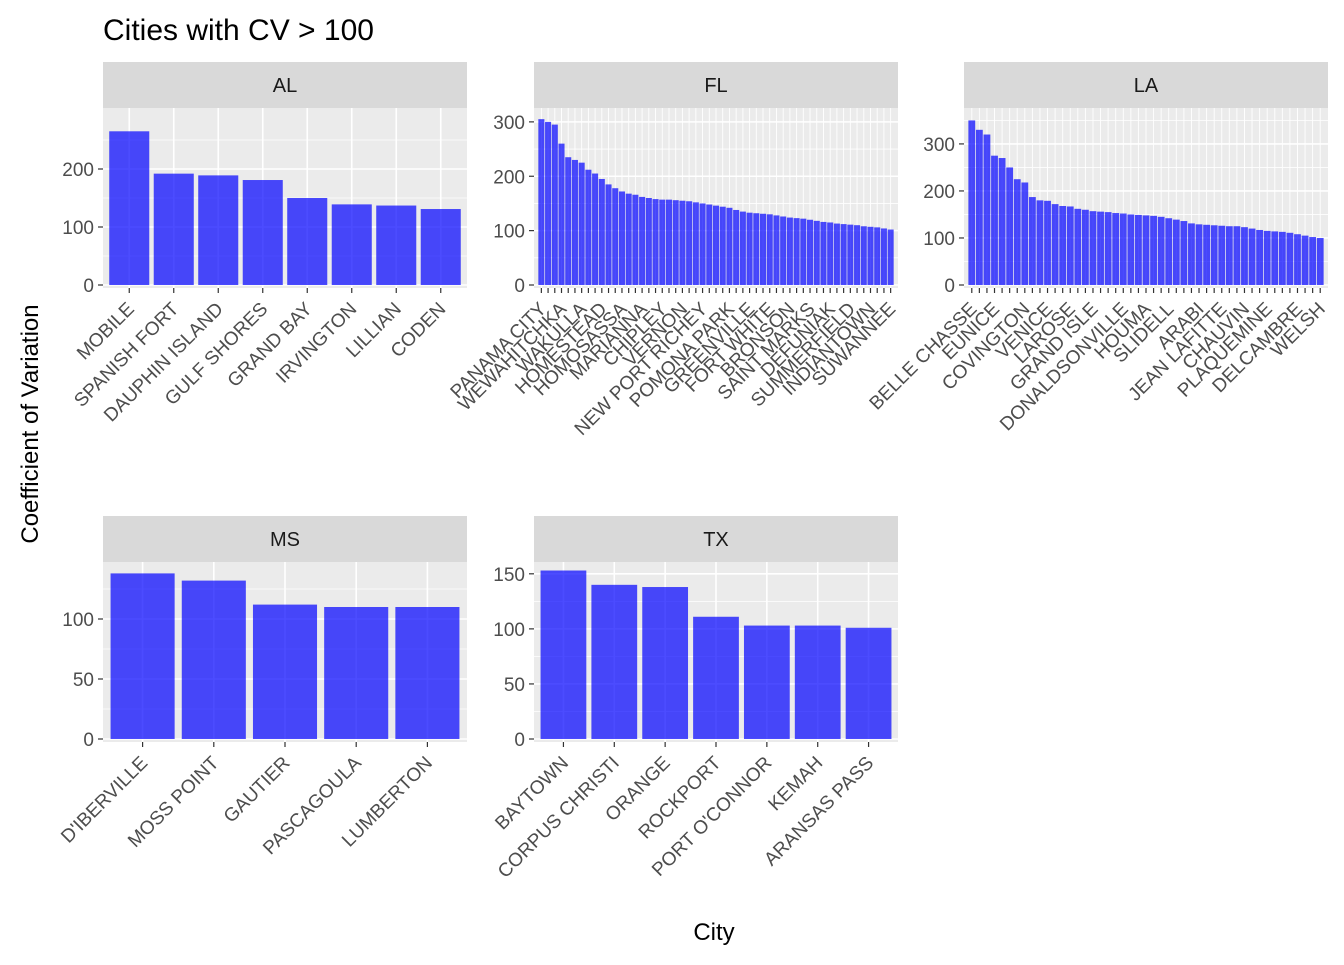 The height and width of the screenshot is (965, 1344). I want to click on y-tick-label: 150, so click(509, 575).